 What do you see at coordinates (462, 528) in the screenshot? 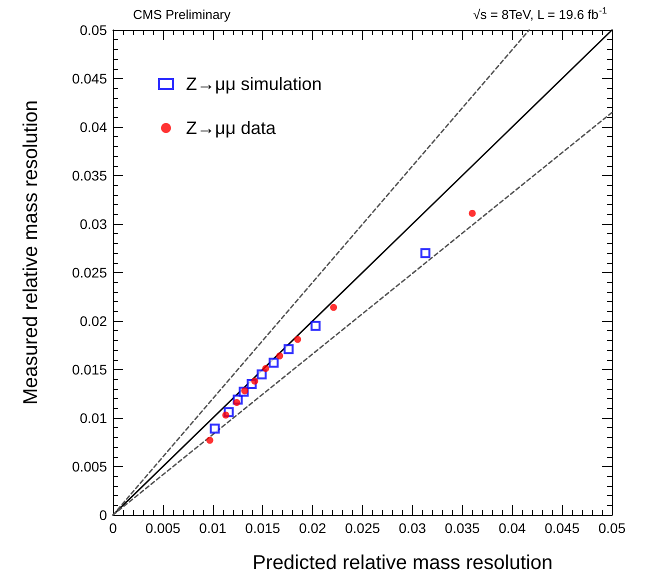
I see `x-tick-label: 0.035` at bounding box center [462, 528].